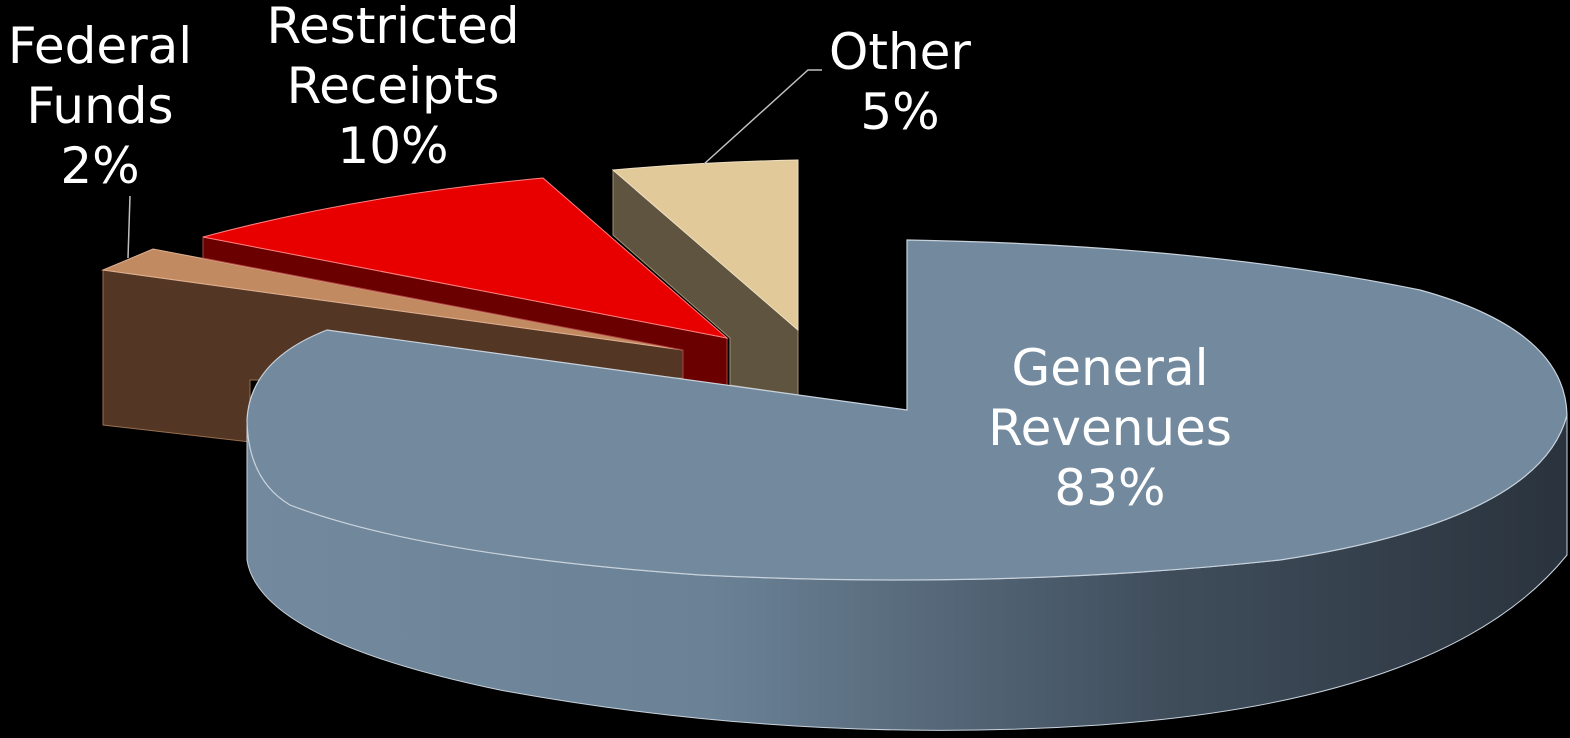 The width and height of the screenshot is (1570, 738). I want to click on data-label-restricted-receipts: Restricted Receipts 10%, so click(393, 88).